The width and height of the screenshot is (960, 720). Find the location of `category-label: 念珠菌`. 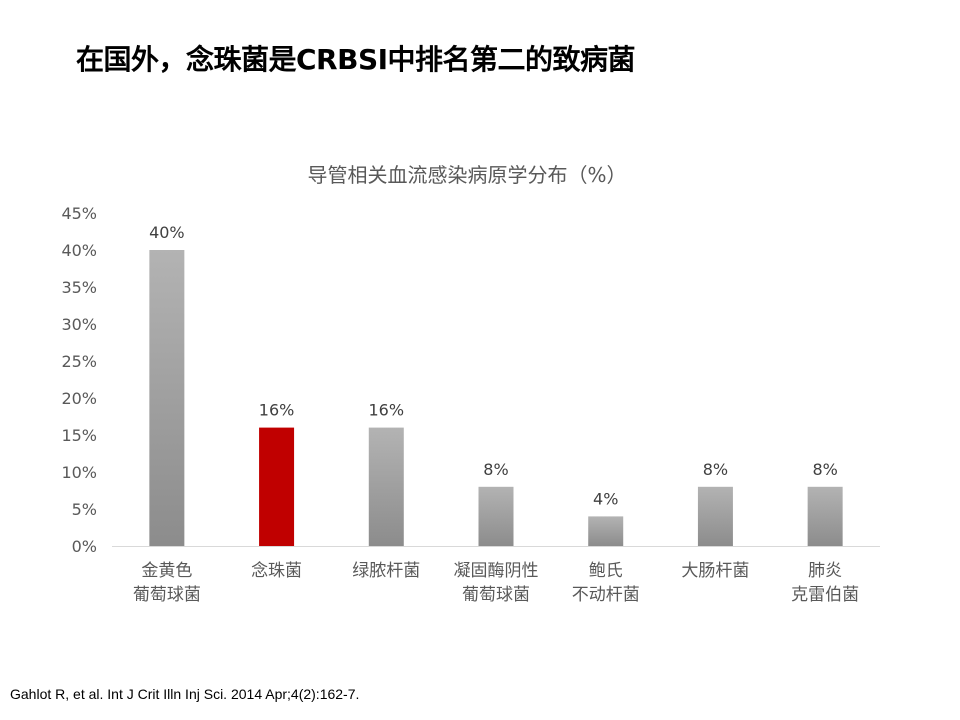

category-label: 念珠菌 is located at coordinates (276, 570).